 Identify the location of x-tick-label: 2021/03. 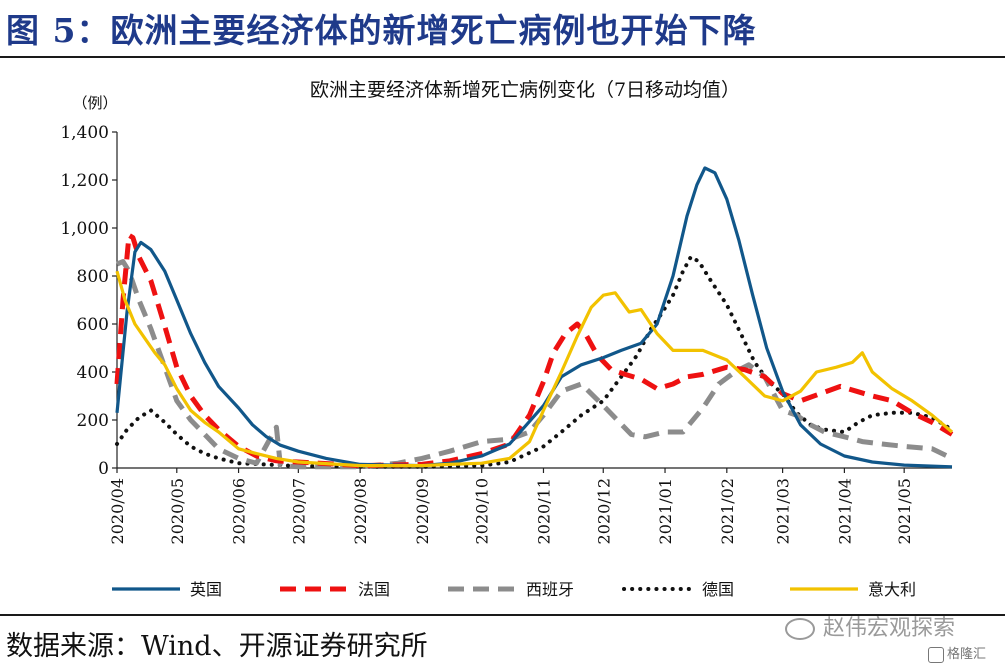
(783, 511).